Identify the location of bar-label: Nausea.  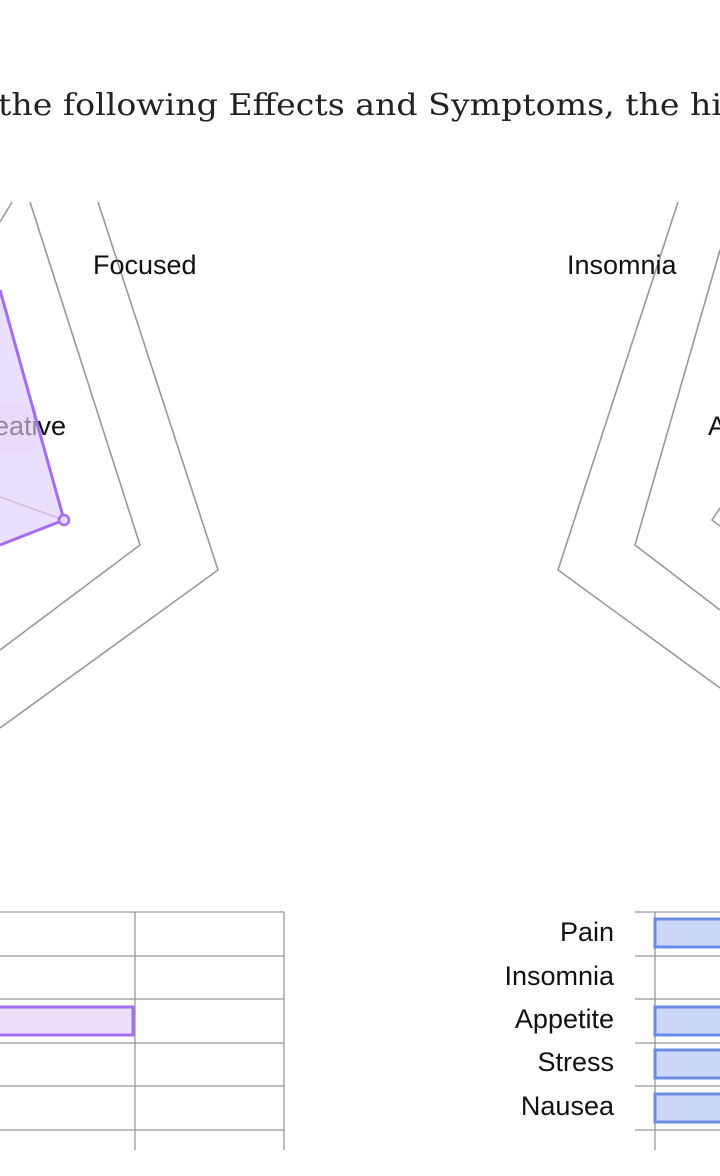
(568, 1106).